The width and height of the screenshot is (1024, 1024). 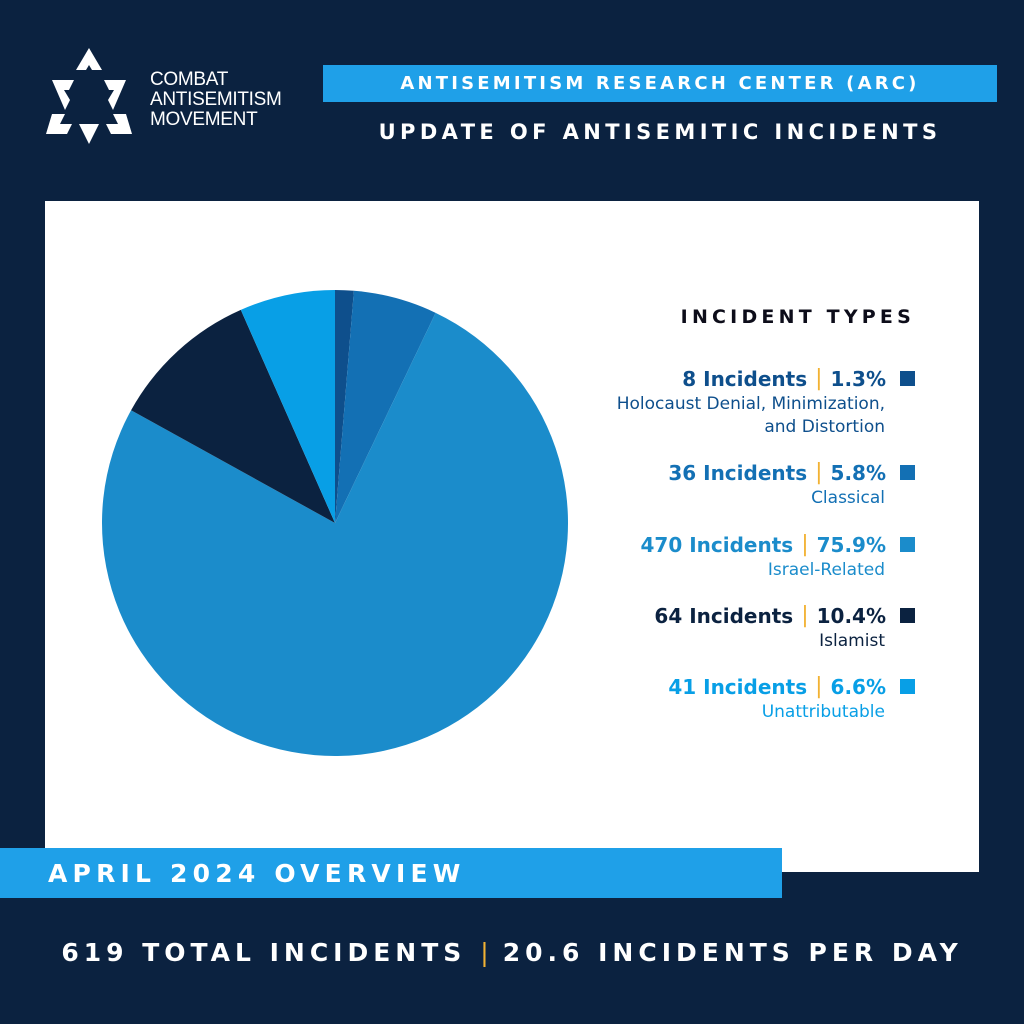 I want to click on legend-category-label: Islamist, so click(x=852, y=641).